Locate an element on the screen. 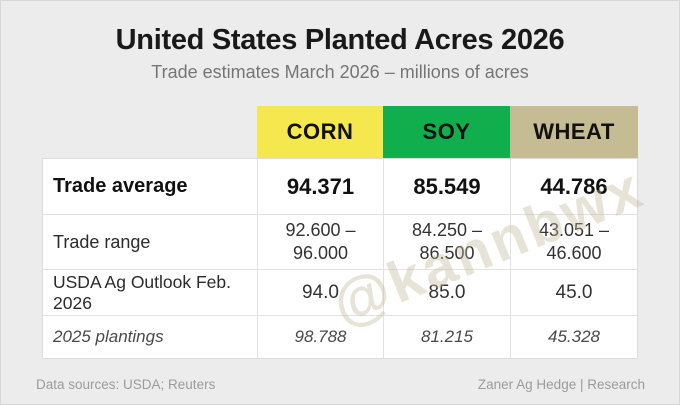 The height and width of the screenshot is (405, 680). row-label-usda-outlook: USDA Ag Outlook Feb. 2026 is located at coordinates (150, 292).